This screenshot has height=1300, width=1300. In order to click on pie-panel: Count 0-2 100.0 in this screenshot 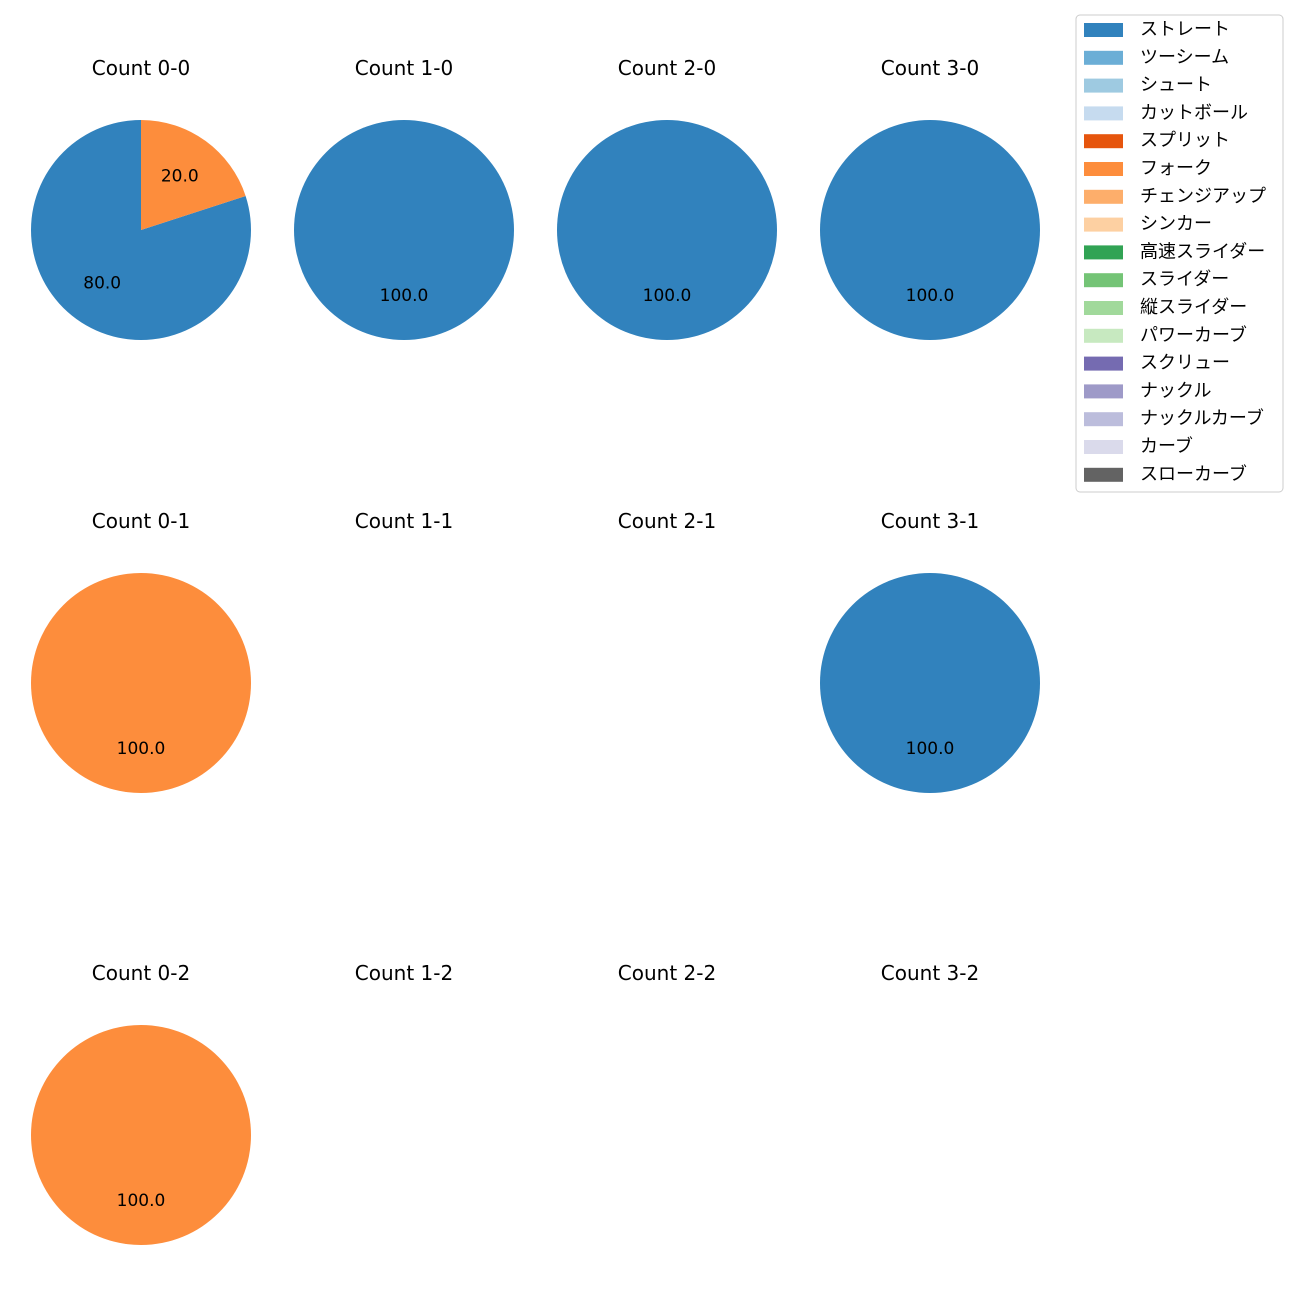, I will do `click(141, 1103)`.